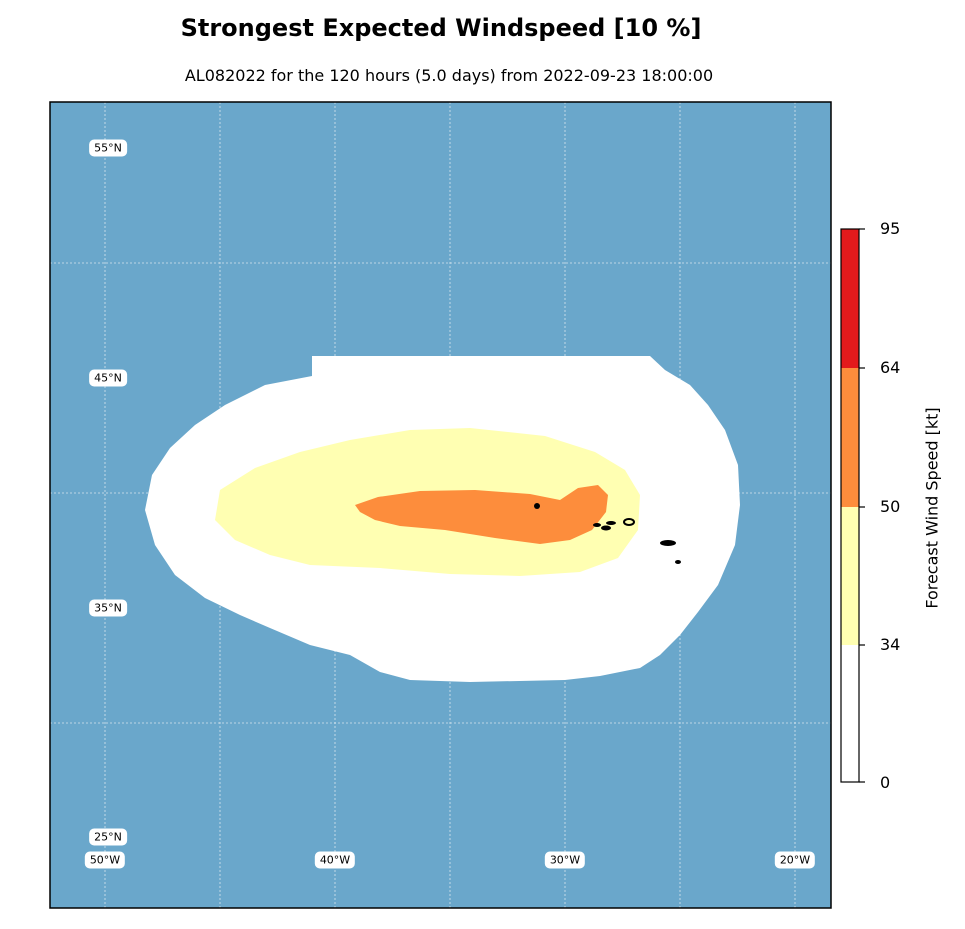 This screenshot has width=965, height=929. What do you see at coordinates (890, 506) in the screenshot?
I see `colorbar-tick-50: 50` at bounding box center [890, 506].